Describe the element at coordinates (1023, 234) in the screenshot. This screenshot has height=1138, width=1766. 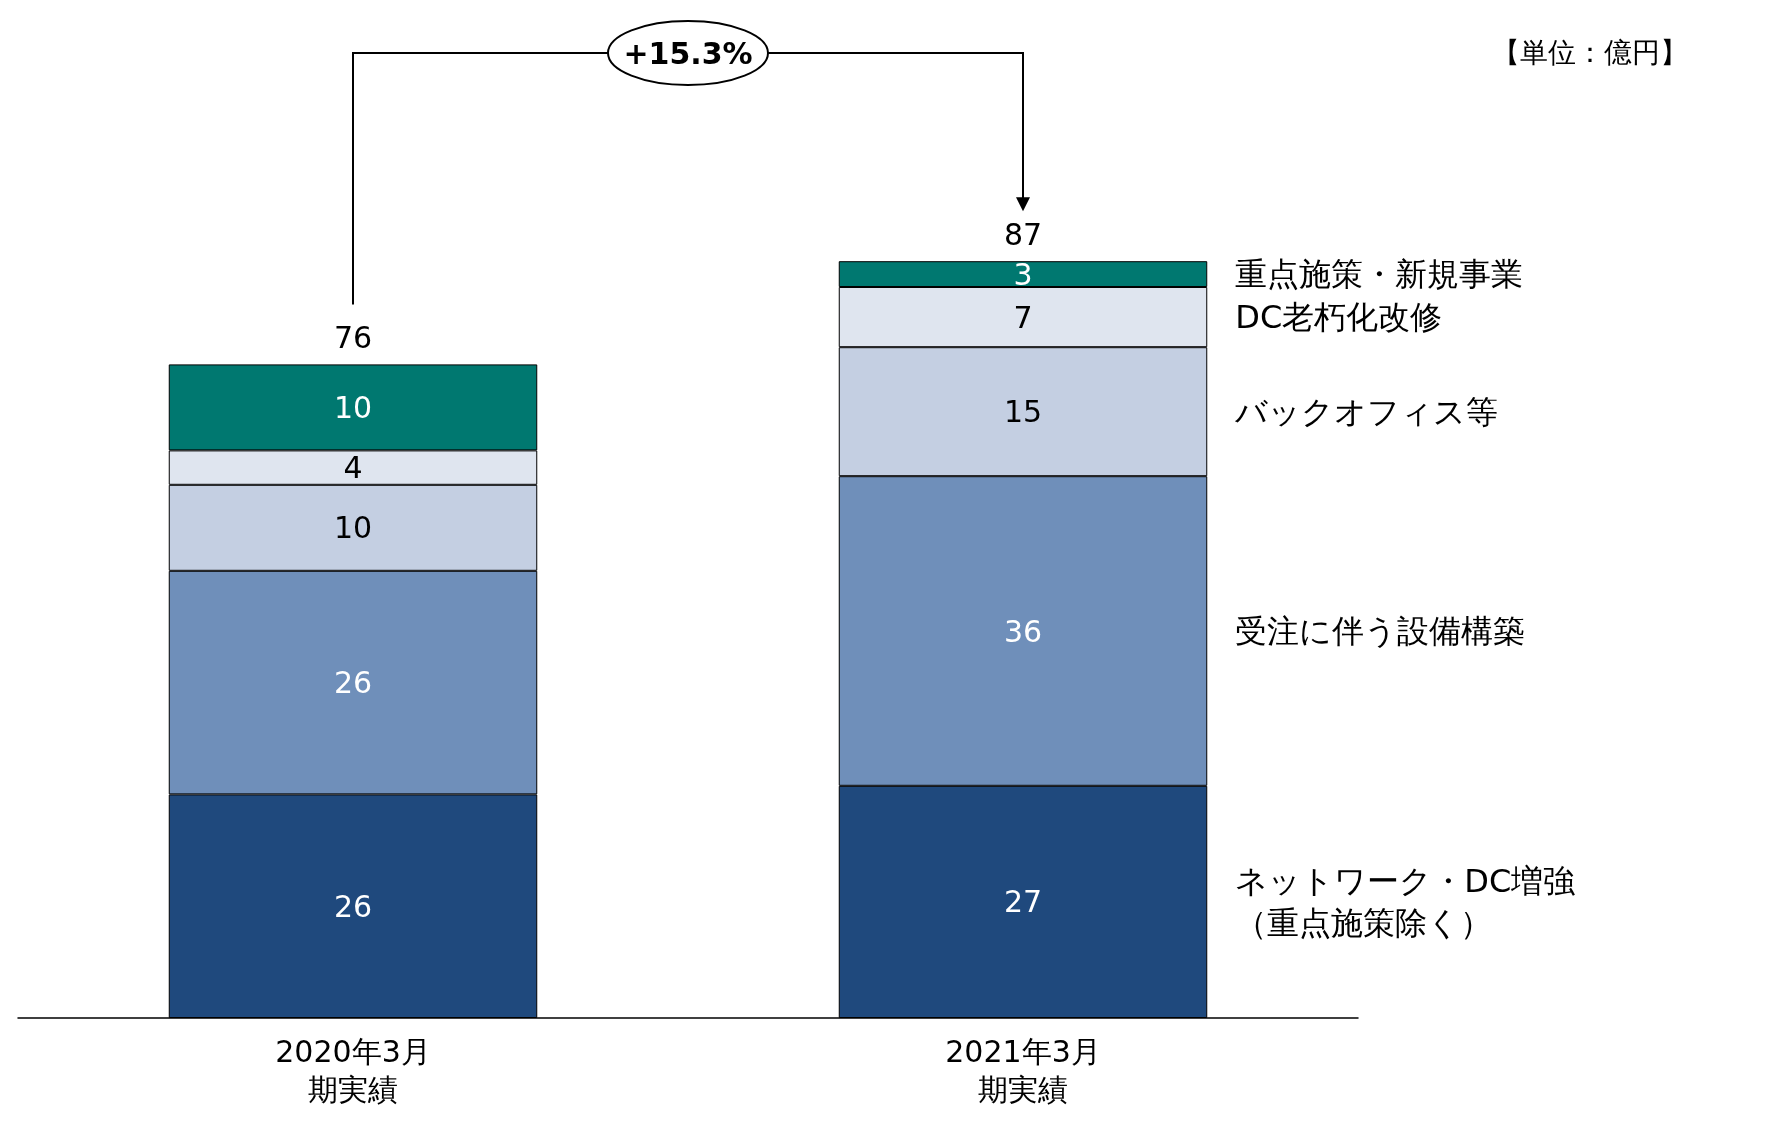
I see `total-label: 87` at that location.